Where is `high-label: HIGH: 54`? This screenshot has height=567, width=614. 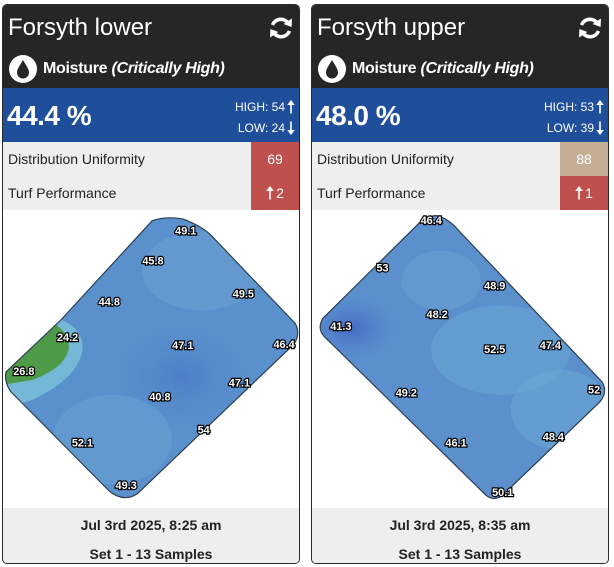
high-label: HIGH: 54 is located at coordinates (259, 107).